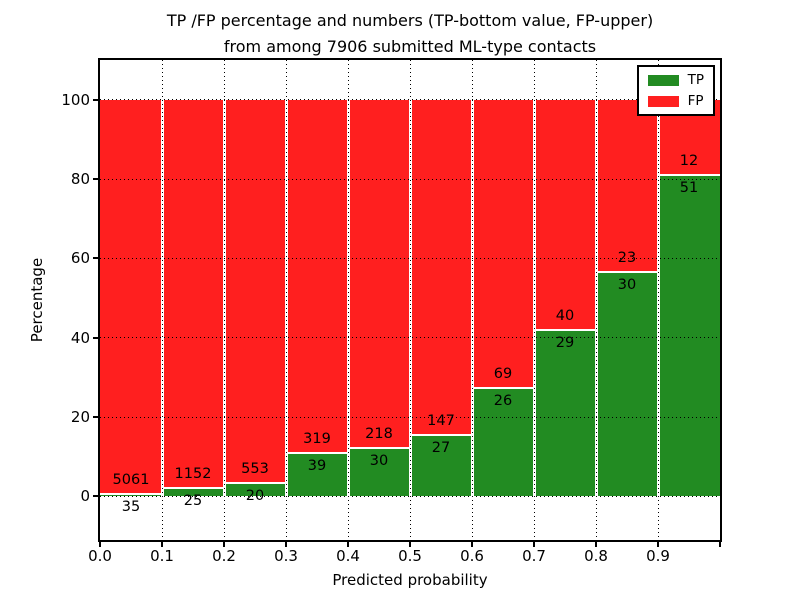 This screenshot has width=800, height=600. What do you see at coordinates (286, 556) in the screenshot?
I see `x-tick-label: 0.3` at bounding box center [286, 556].